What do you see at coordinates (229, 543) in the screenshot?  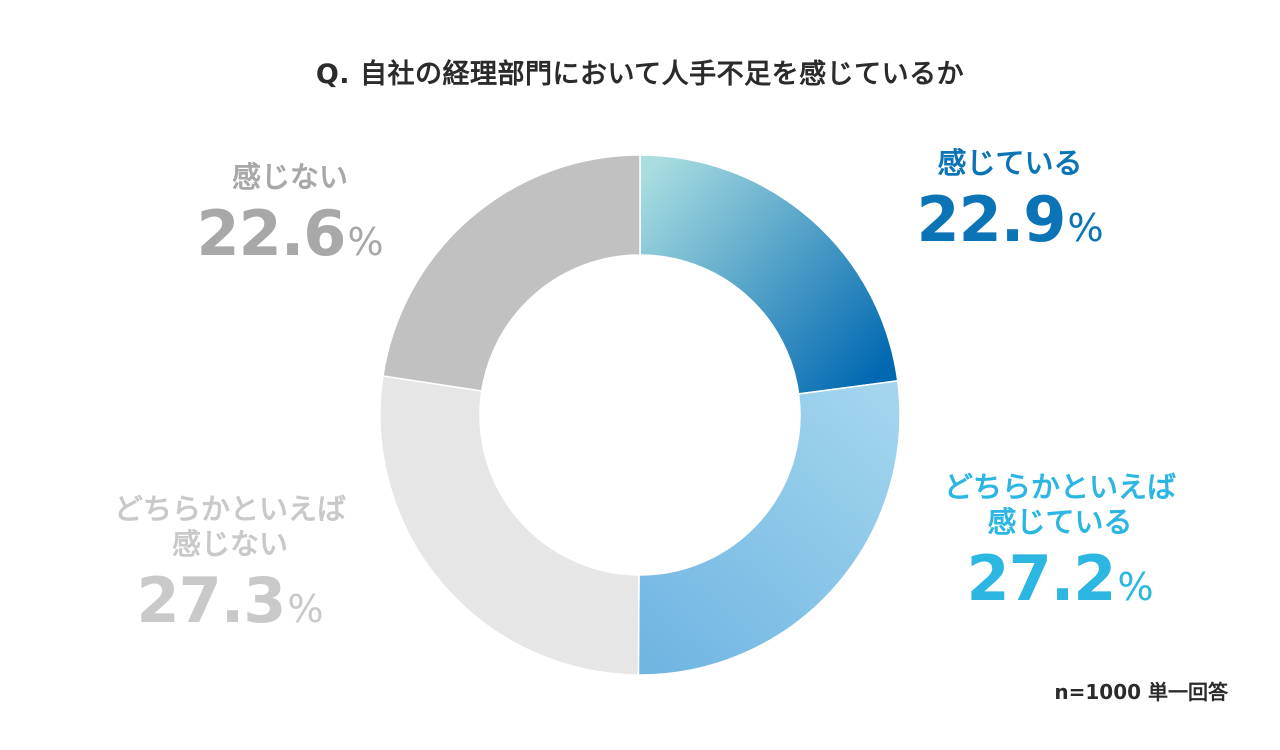 I see `category-label-line2: 感じない` at bounding box center [229, 543].